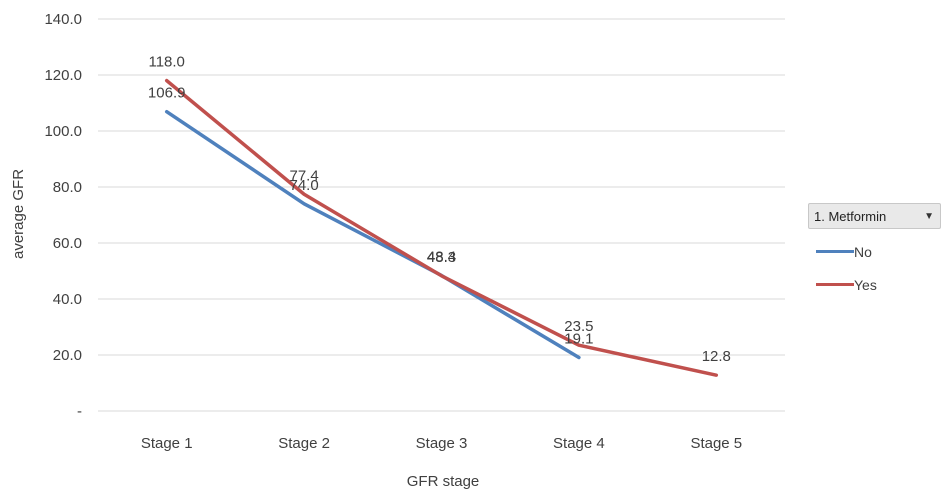 The image size is (941, 492). Describe the element at coordinates (578, 326) in the screenshot. I see `data-label-yes: 23.5` at that location.